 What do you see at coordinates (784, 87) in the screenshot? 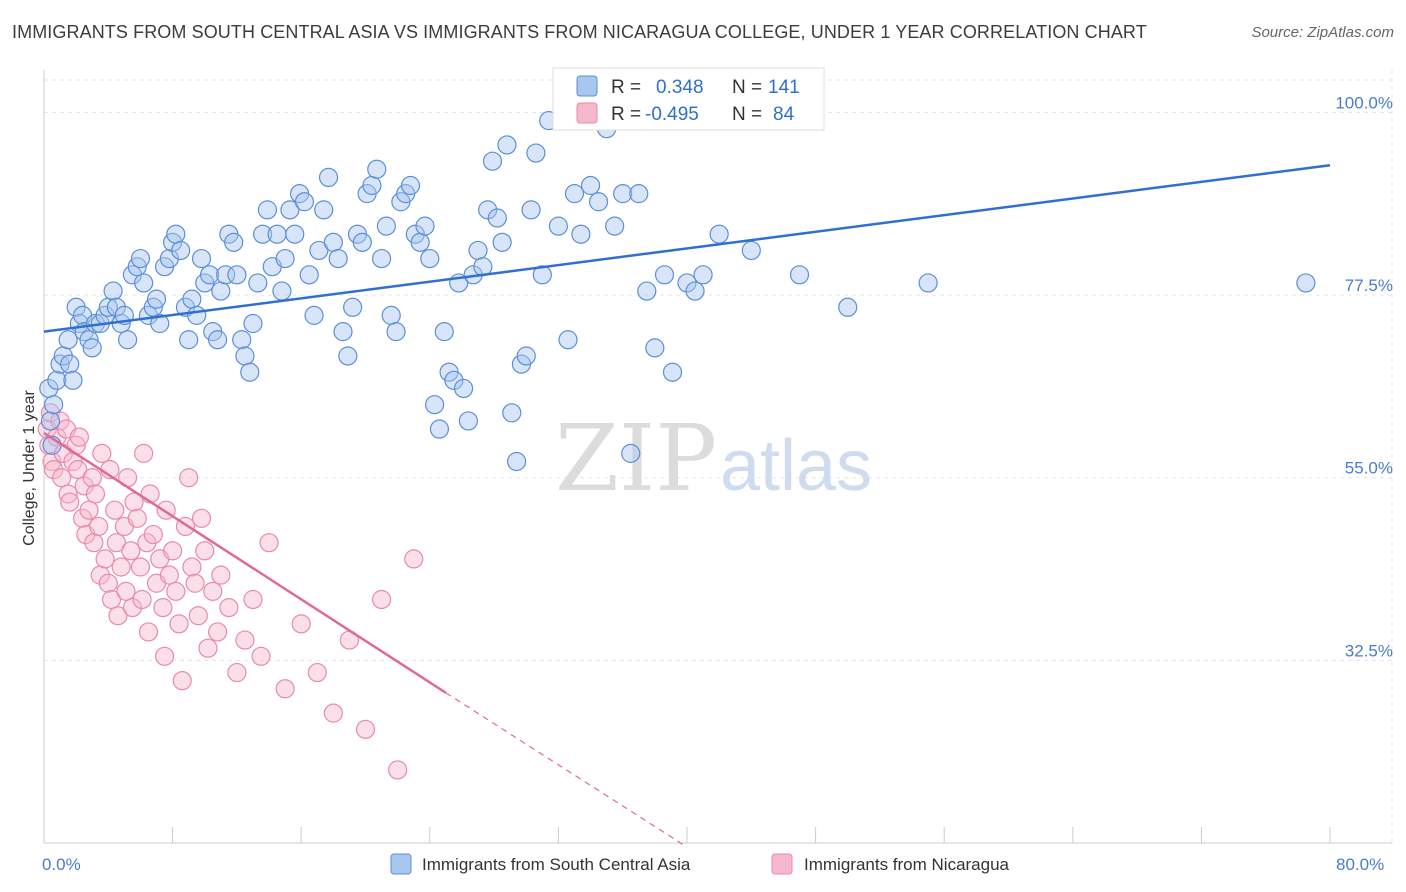
I see `legend-n-value-blue: 141` at bounding box center [784, 87].